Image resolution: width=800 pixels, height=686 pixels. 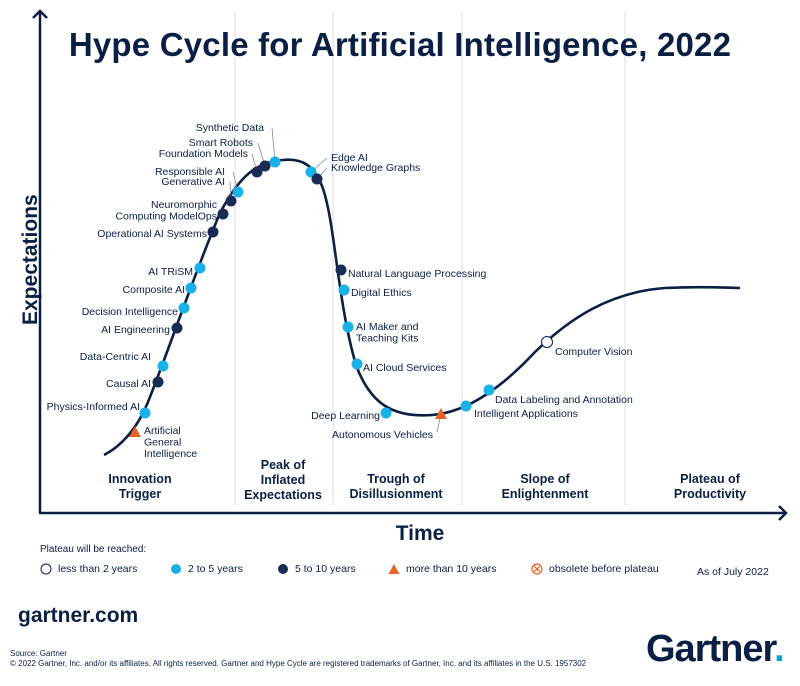 I want to click on marker-ai-trism, so click(x=200, y=268).